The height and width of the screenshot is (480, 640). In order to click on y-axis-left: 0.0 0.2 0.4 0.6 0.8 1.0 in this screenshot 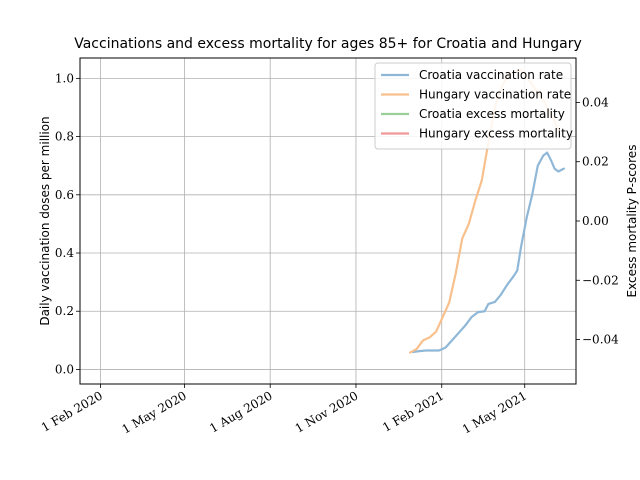, I will do `click(67, 223)`.